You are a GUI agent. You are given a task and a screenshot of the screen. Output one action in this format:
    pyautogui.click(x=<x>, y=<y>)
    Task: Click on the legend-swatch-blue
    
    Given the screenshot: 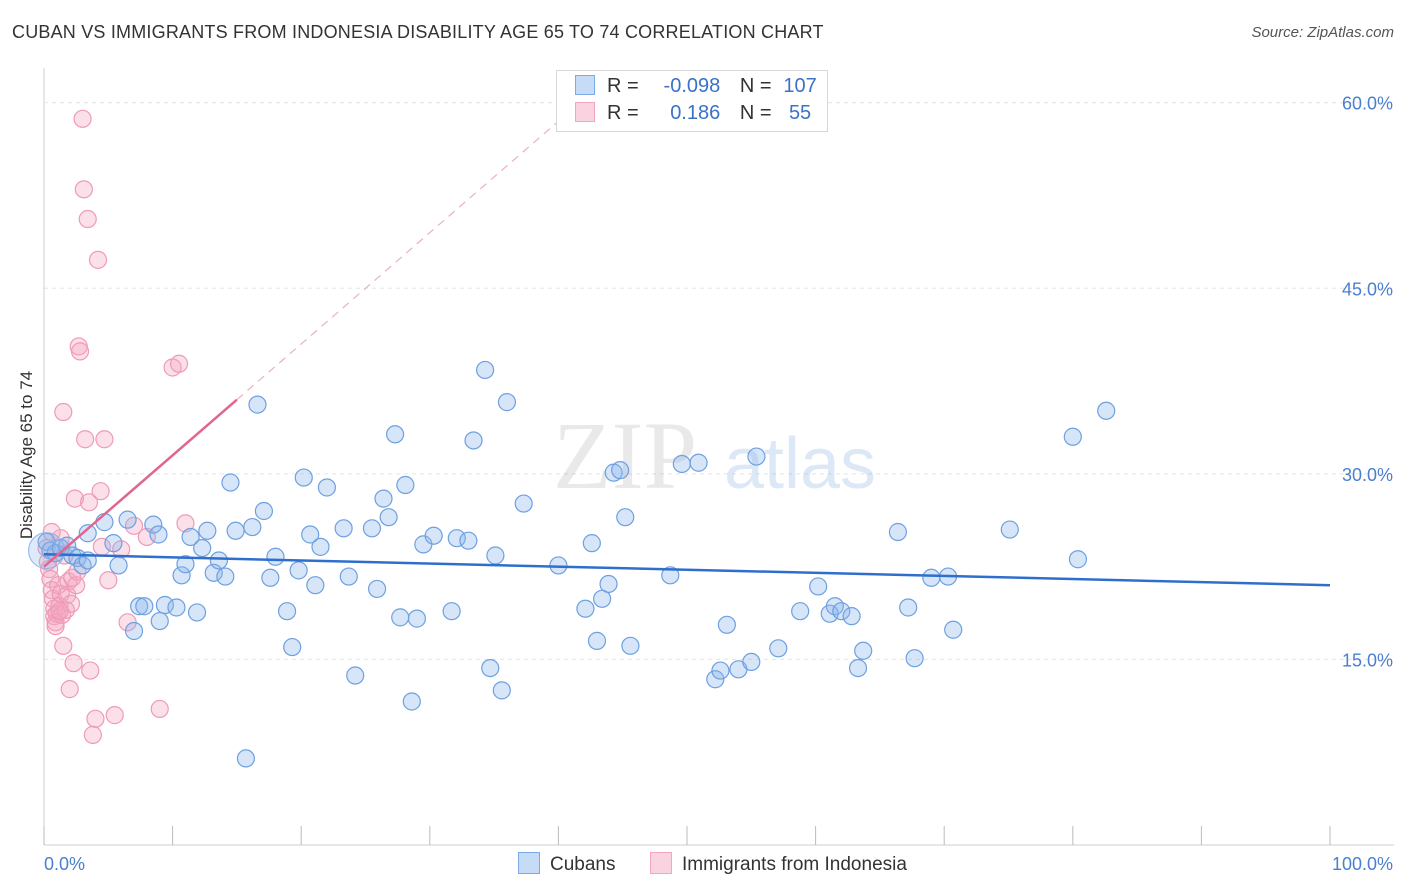 What is the action you would take?
    pyautogui.click(x=585, y=85)
    